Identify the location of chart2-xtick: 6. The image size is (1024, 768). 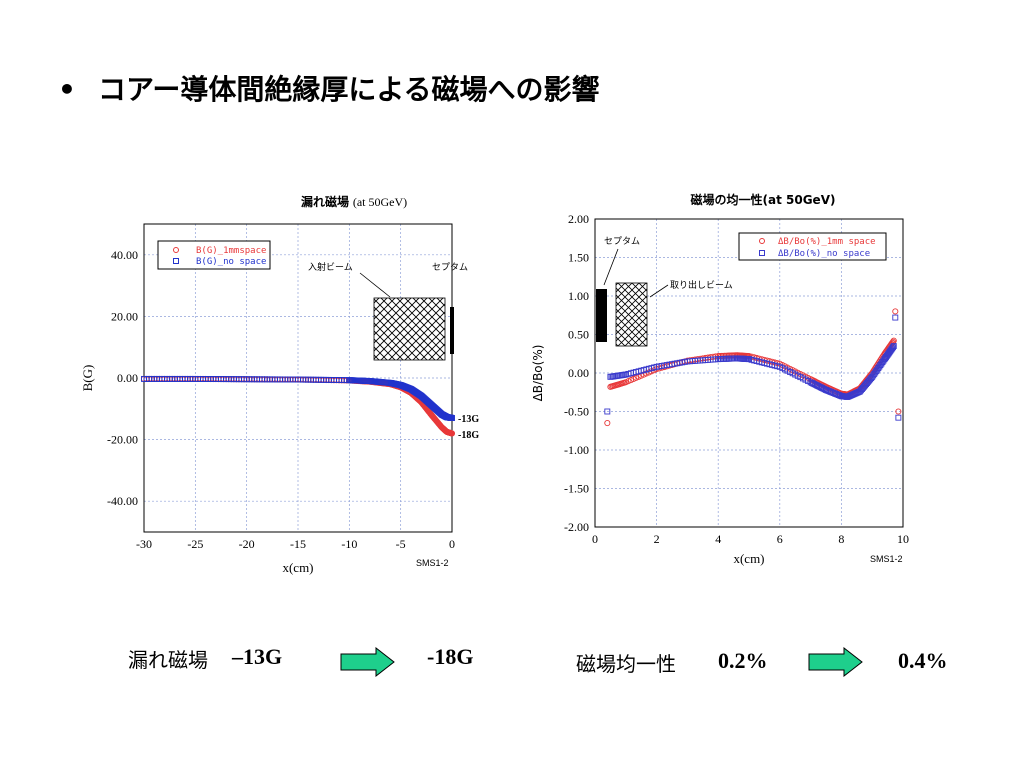
(780, 539).